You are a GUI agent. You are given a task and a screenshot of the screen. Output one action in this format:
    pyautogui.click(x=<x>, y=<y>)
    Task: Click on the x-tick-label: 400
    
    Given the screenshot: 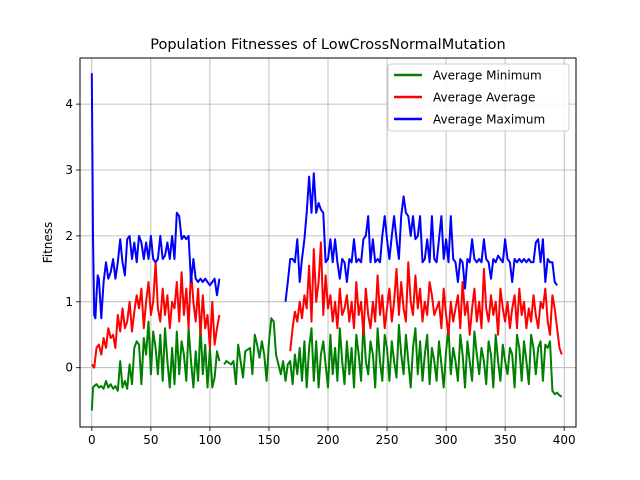 What is the action you would take?
    pyautogui.click(x=564, y=440)
    